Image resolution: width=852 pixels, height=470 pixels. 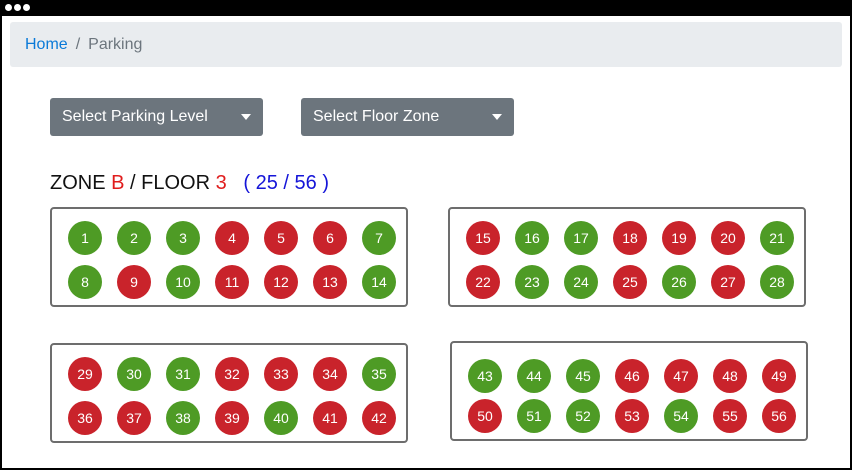 What do you see at coordinates (485, 416) in the screenshot?
I see `parking-spot-50: 50` at bounding box center [485, 416].